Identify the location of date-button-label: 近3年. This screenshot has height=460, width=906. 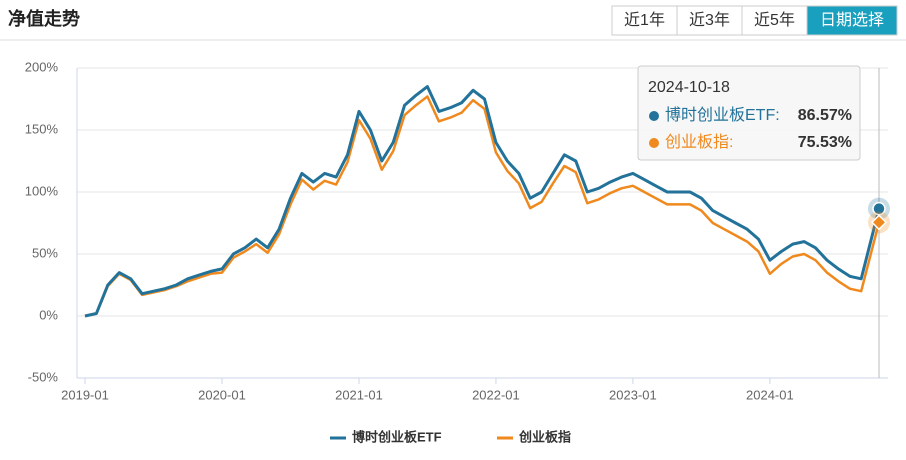
(709, 20).